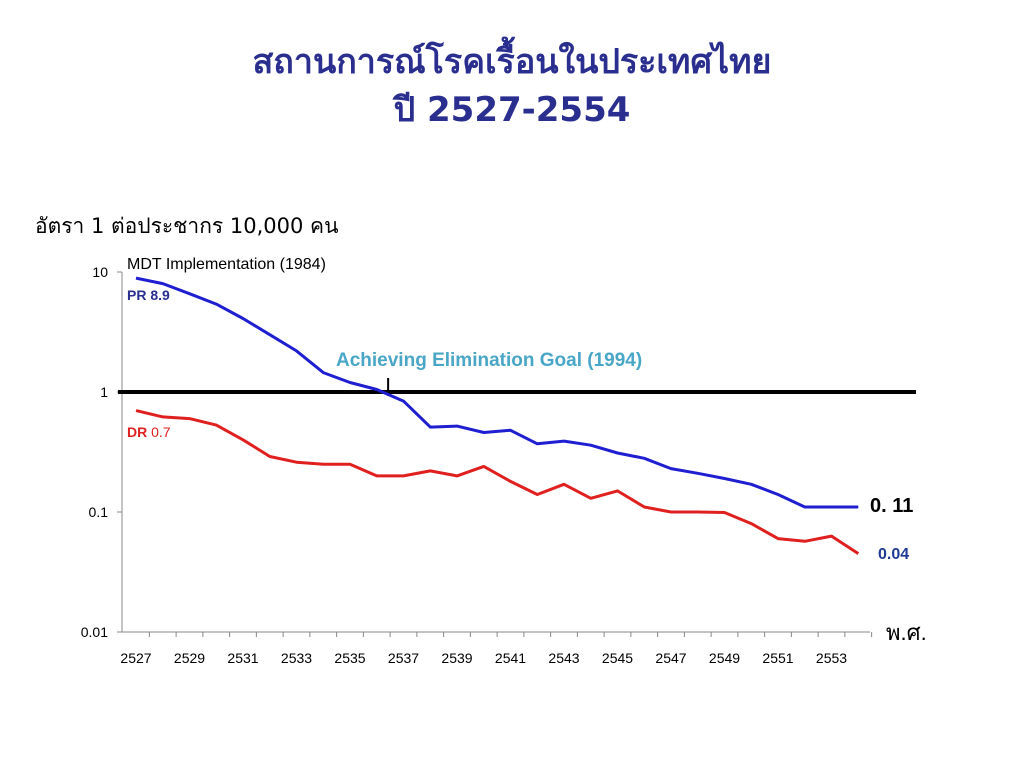  Describe the element at coordinates (104, 392) in the screenshot. I see `y-tick-label: 1` at that location.